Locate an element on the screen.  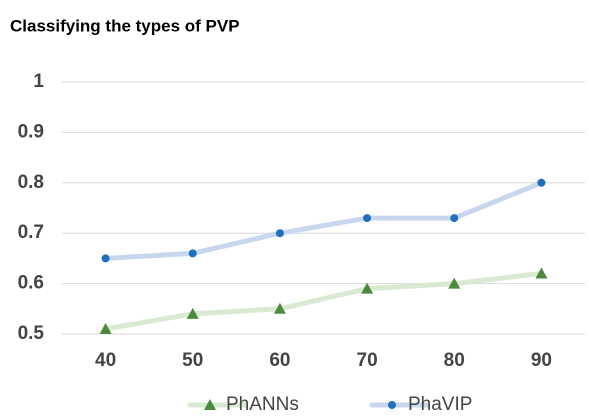
y-tick-label: 0.6 is located at coordinates (31, 283).